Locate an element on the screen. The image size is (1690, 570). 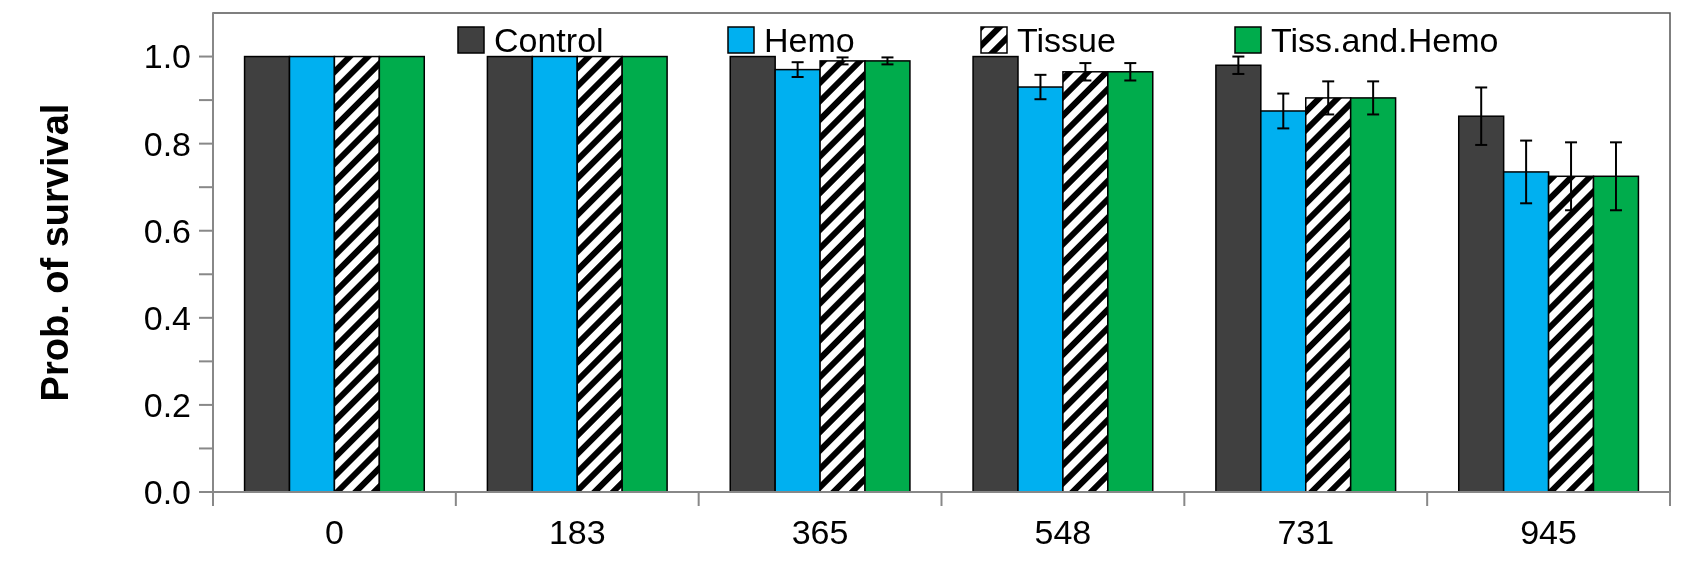
y-tick-label: 1.0 is located at coordinates (167, 56).